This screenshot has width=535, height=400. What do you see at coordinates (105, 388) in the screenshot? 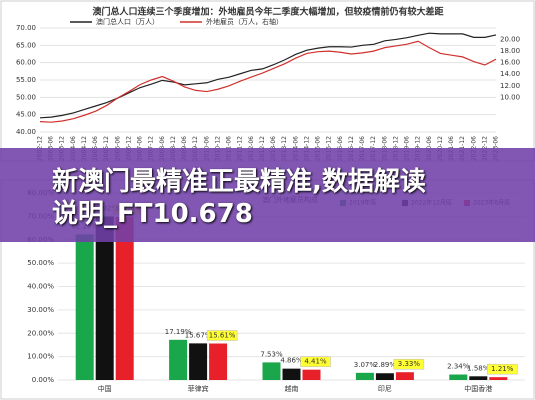
I see `x-tick-label: 中国` at bounding box center [105, 388].